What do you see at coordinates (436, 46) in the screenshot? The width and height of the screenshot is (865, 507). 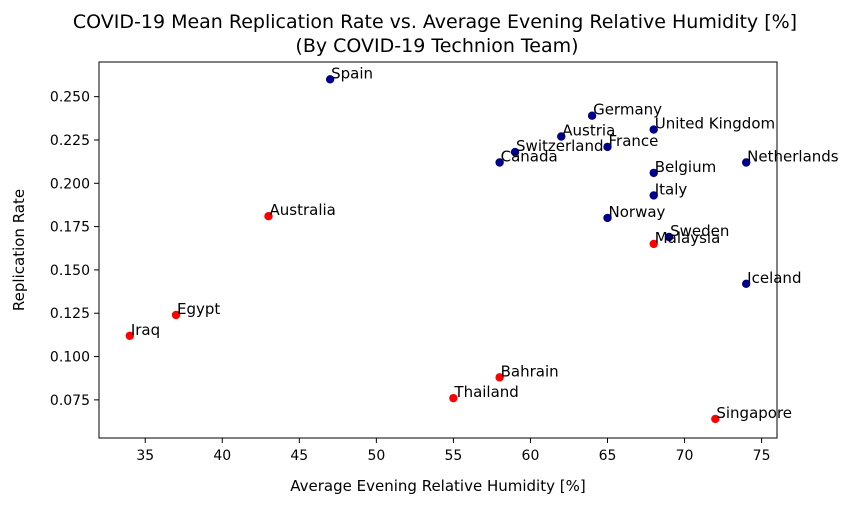 I see `chart-subtitle: (By COVID-19 Technion Team)` at bounding box center [436, 46].